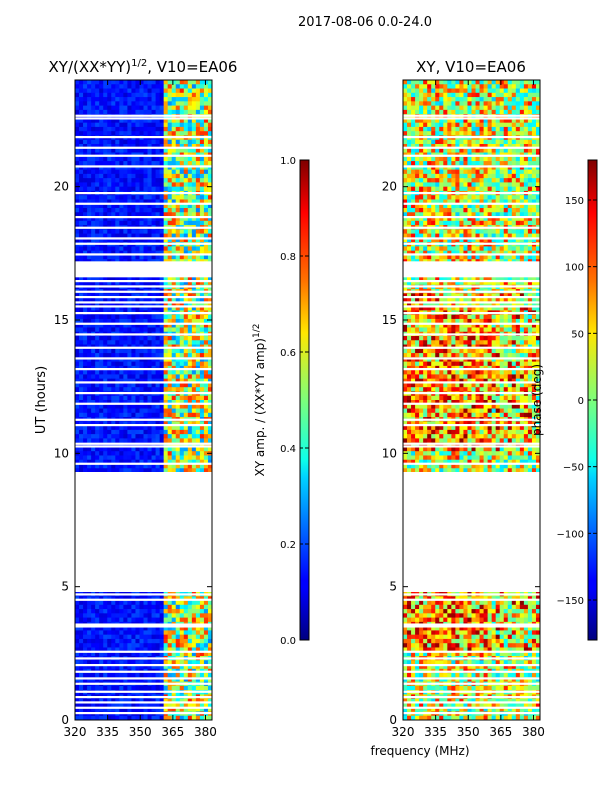 This screenshot has width=600, height=800. I want to click on left-y-tick-label: 10, so click(61, 453).